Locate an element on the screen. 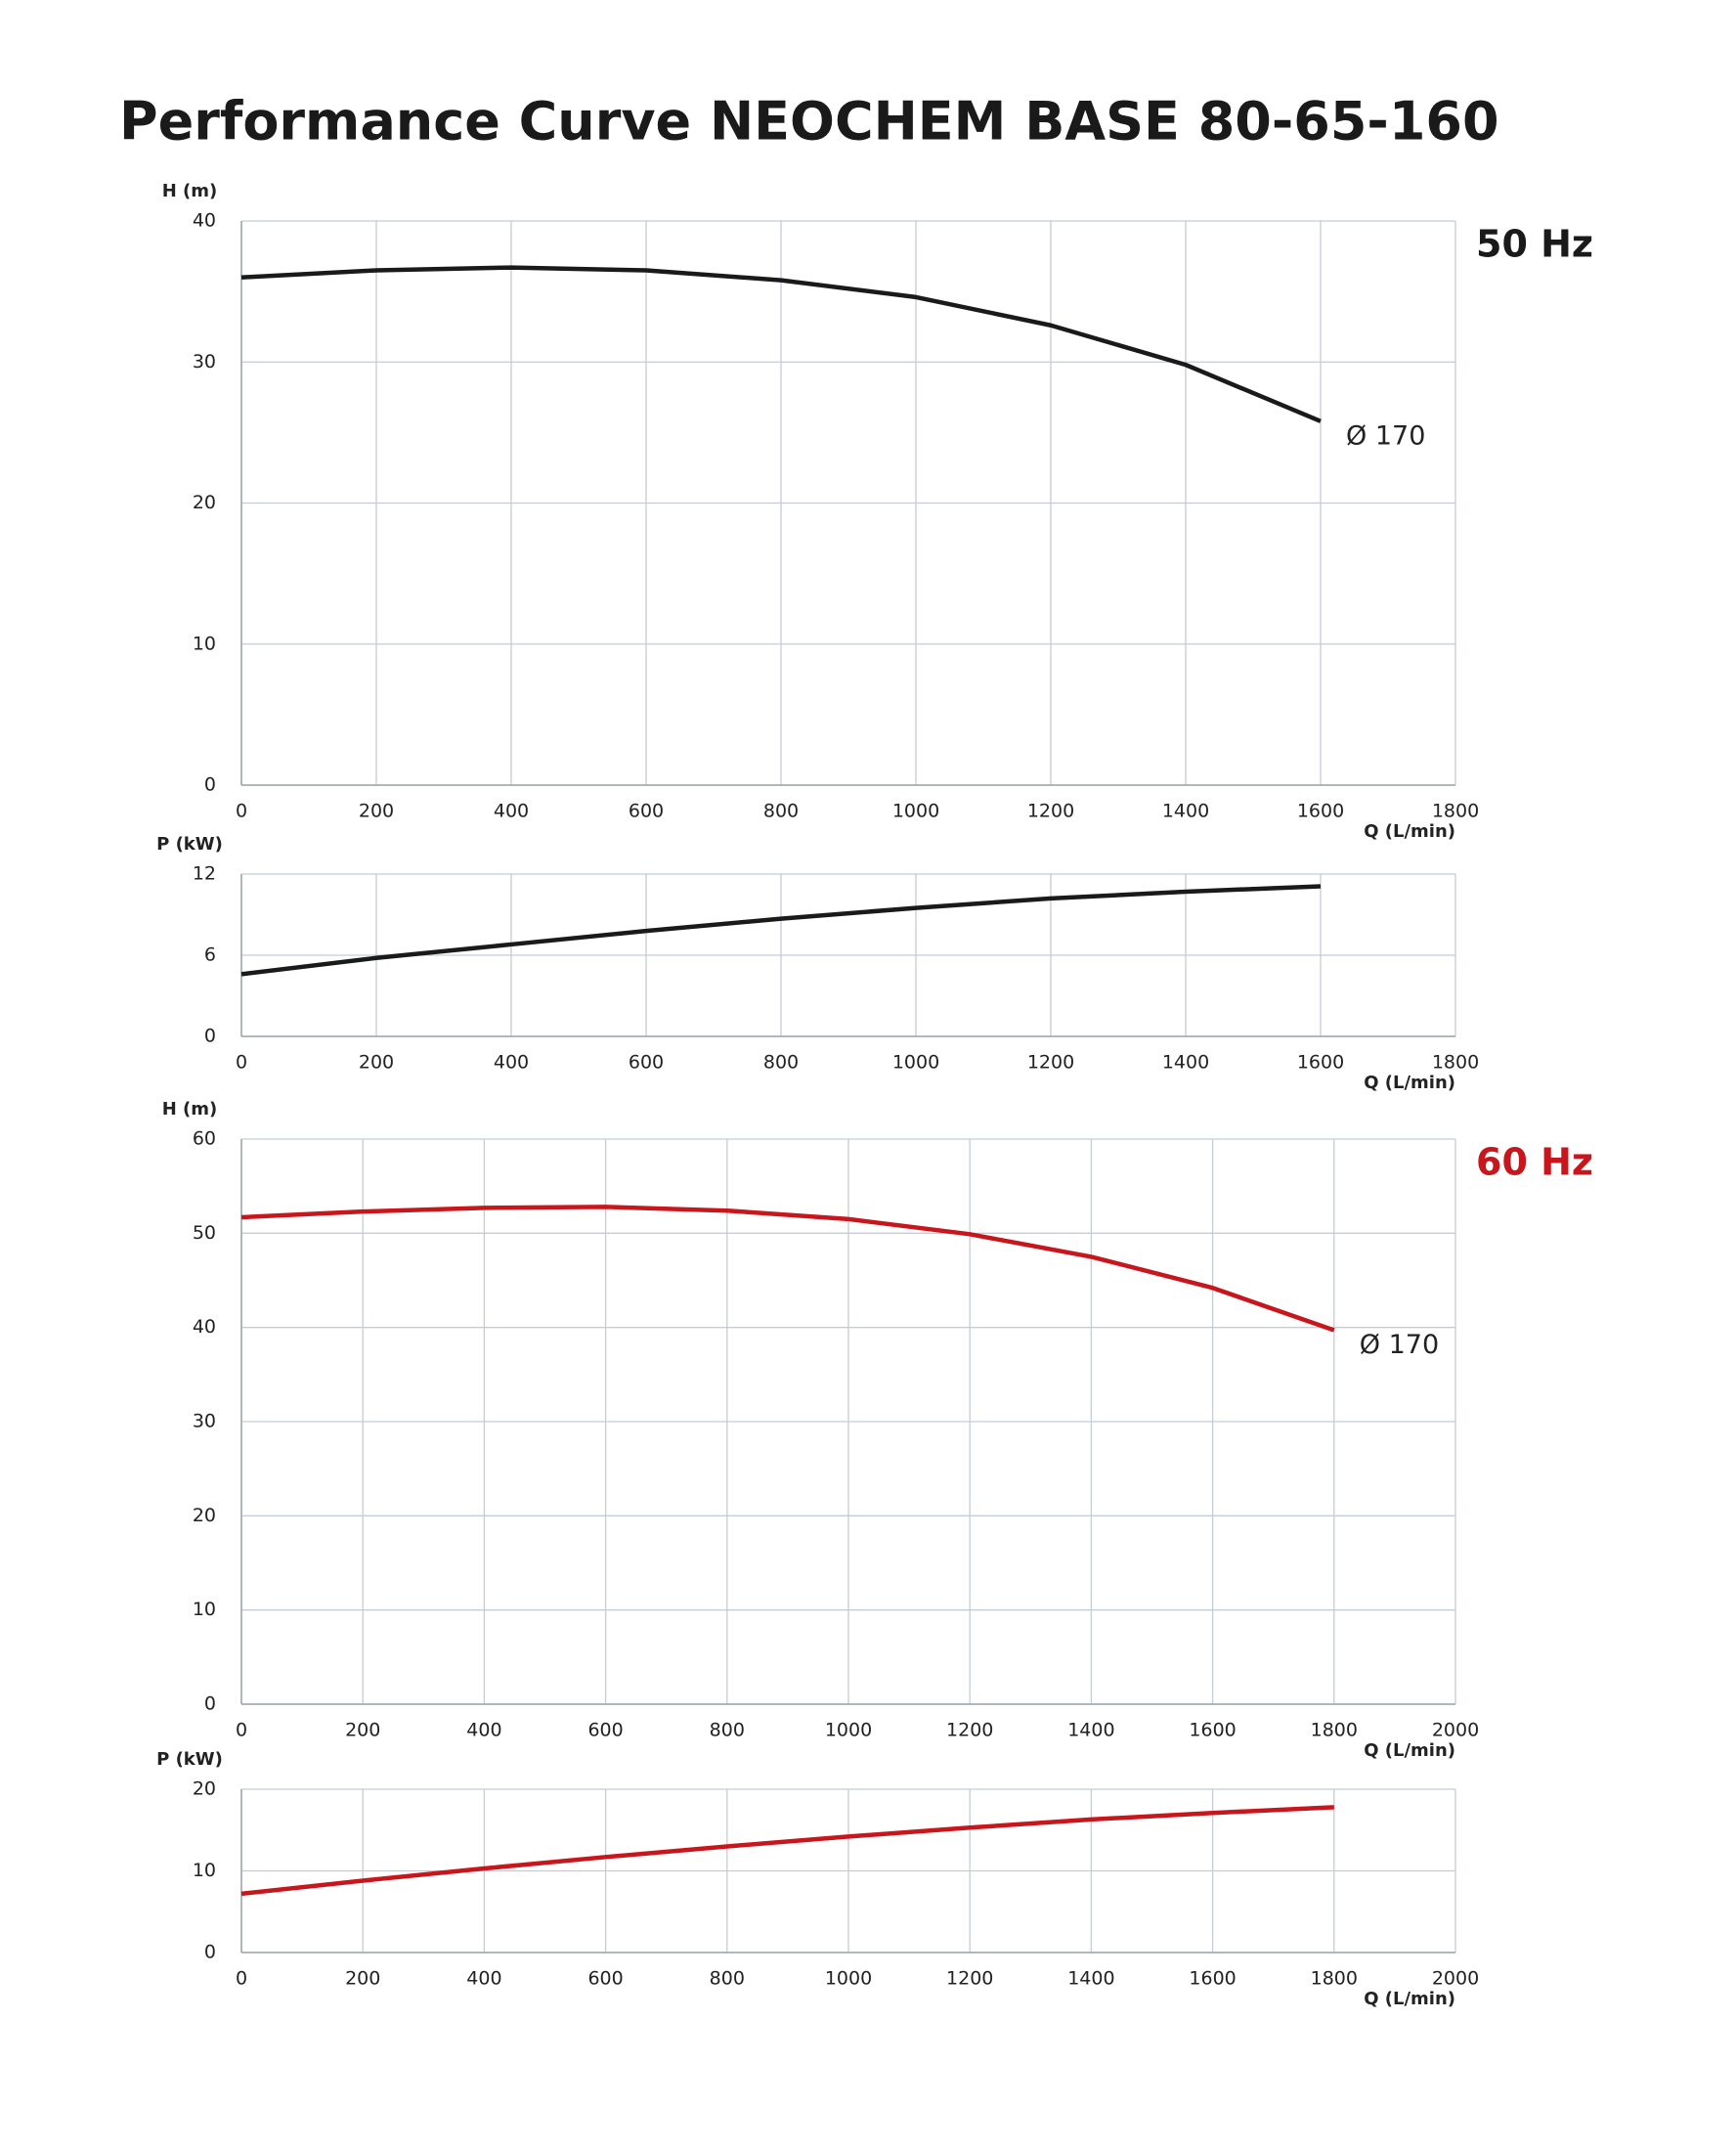  y-tick-label: 12 is located at coordinates (204, 874).